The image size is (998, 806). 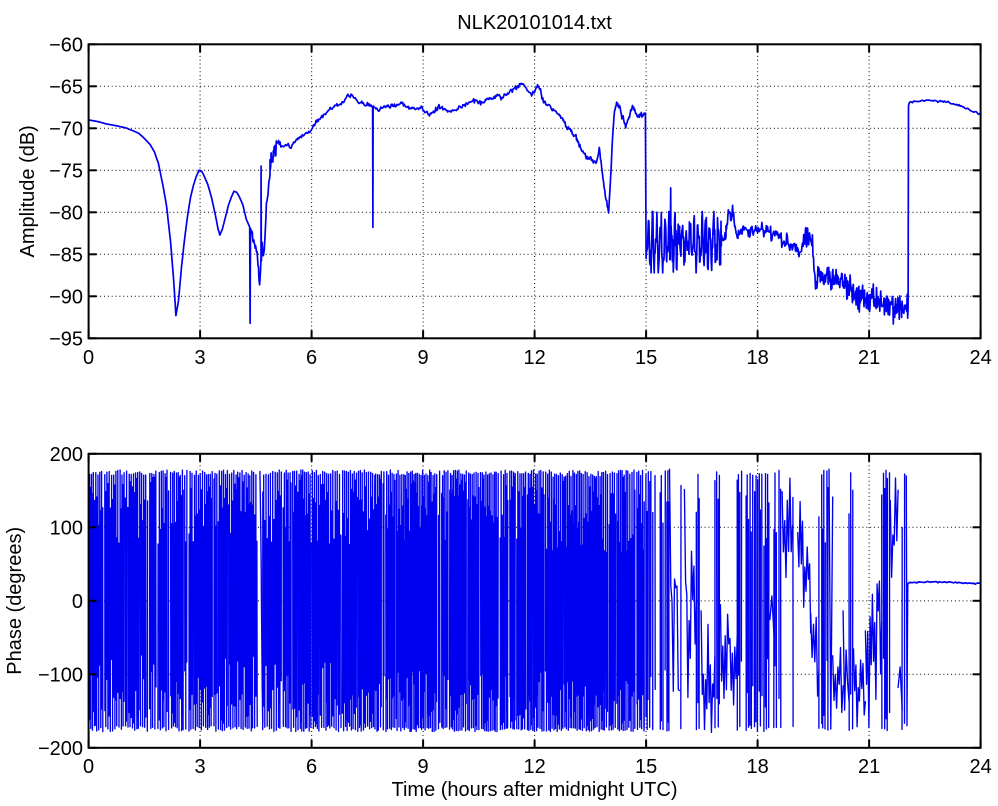 What do you see at coordinates (66, 88) in the screenshot?
I see `svg-text: −65` at bounding box center [66, 88].